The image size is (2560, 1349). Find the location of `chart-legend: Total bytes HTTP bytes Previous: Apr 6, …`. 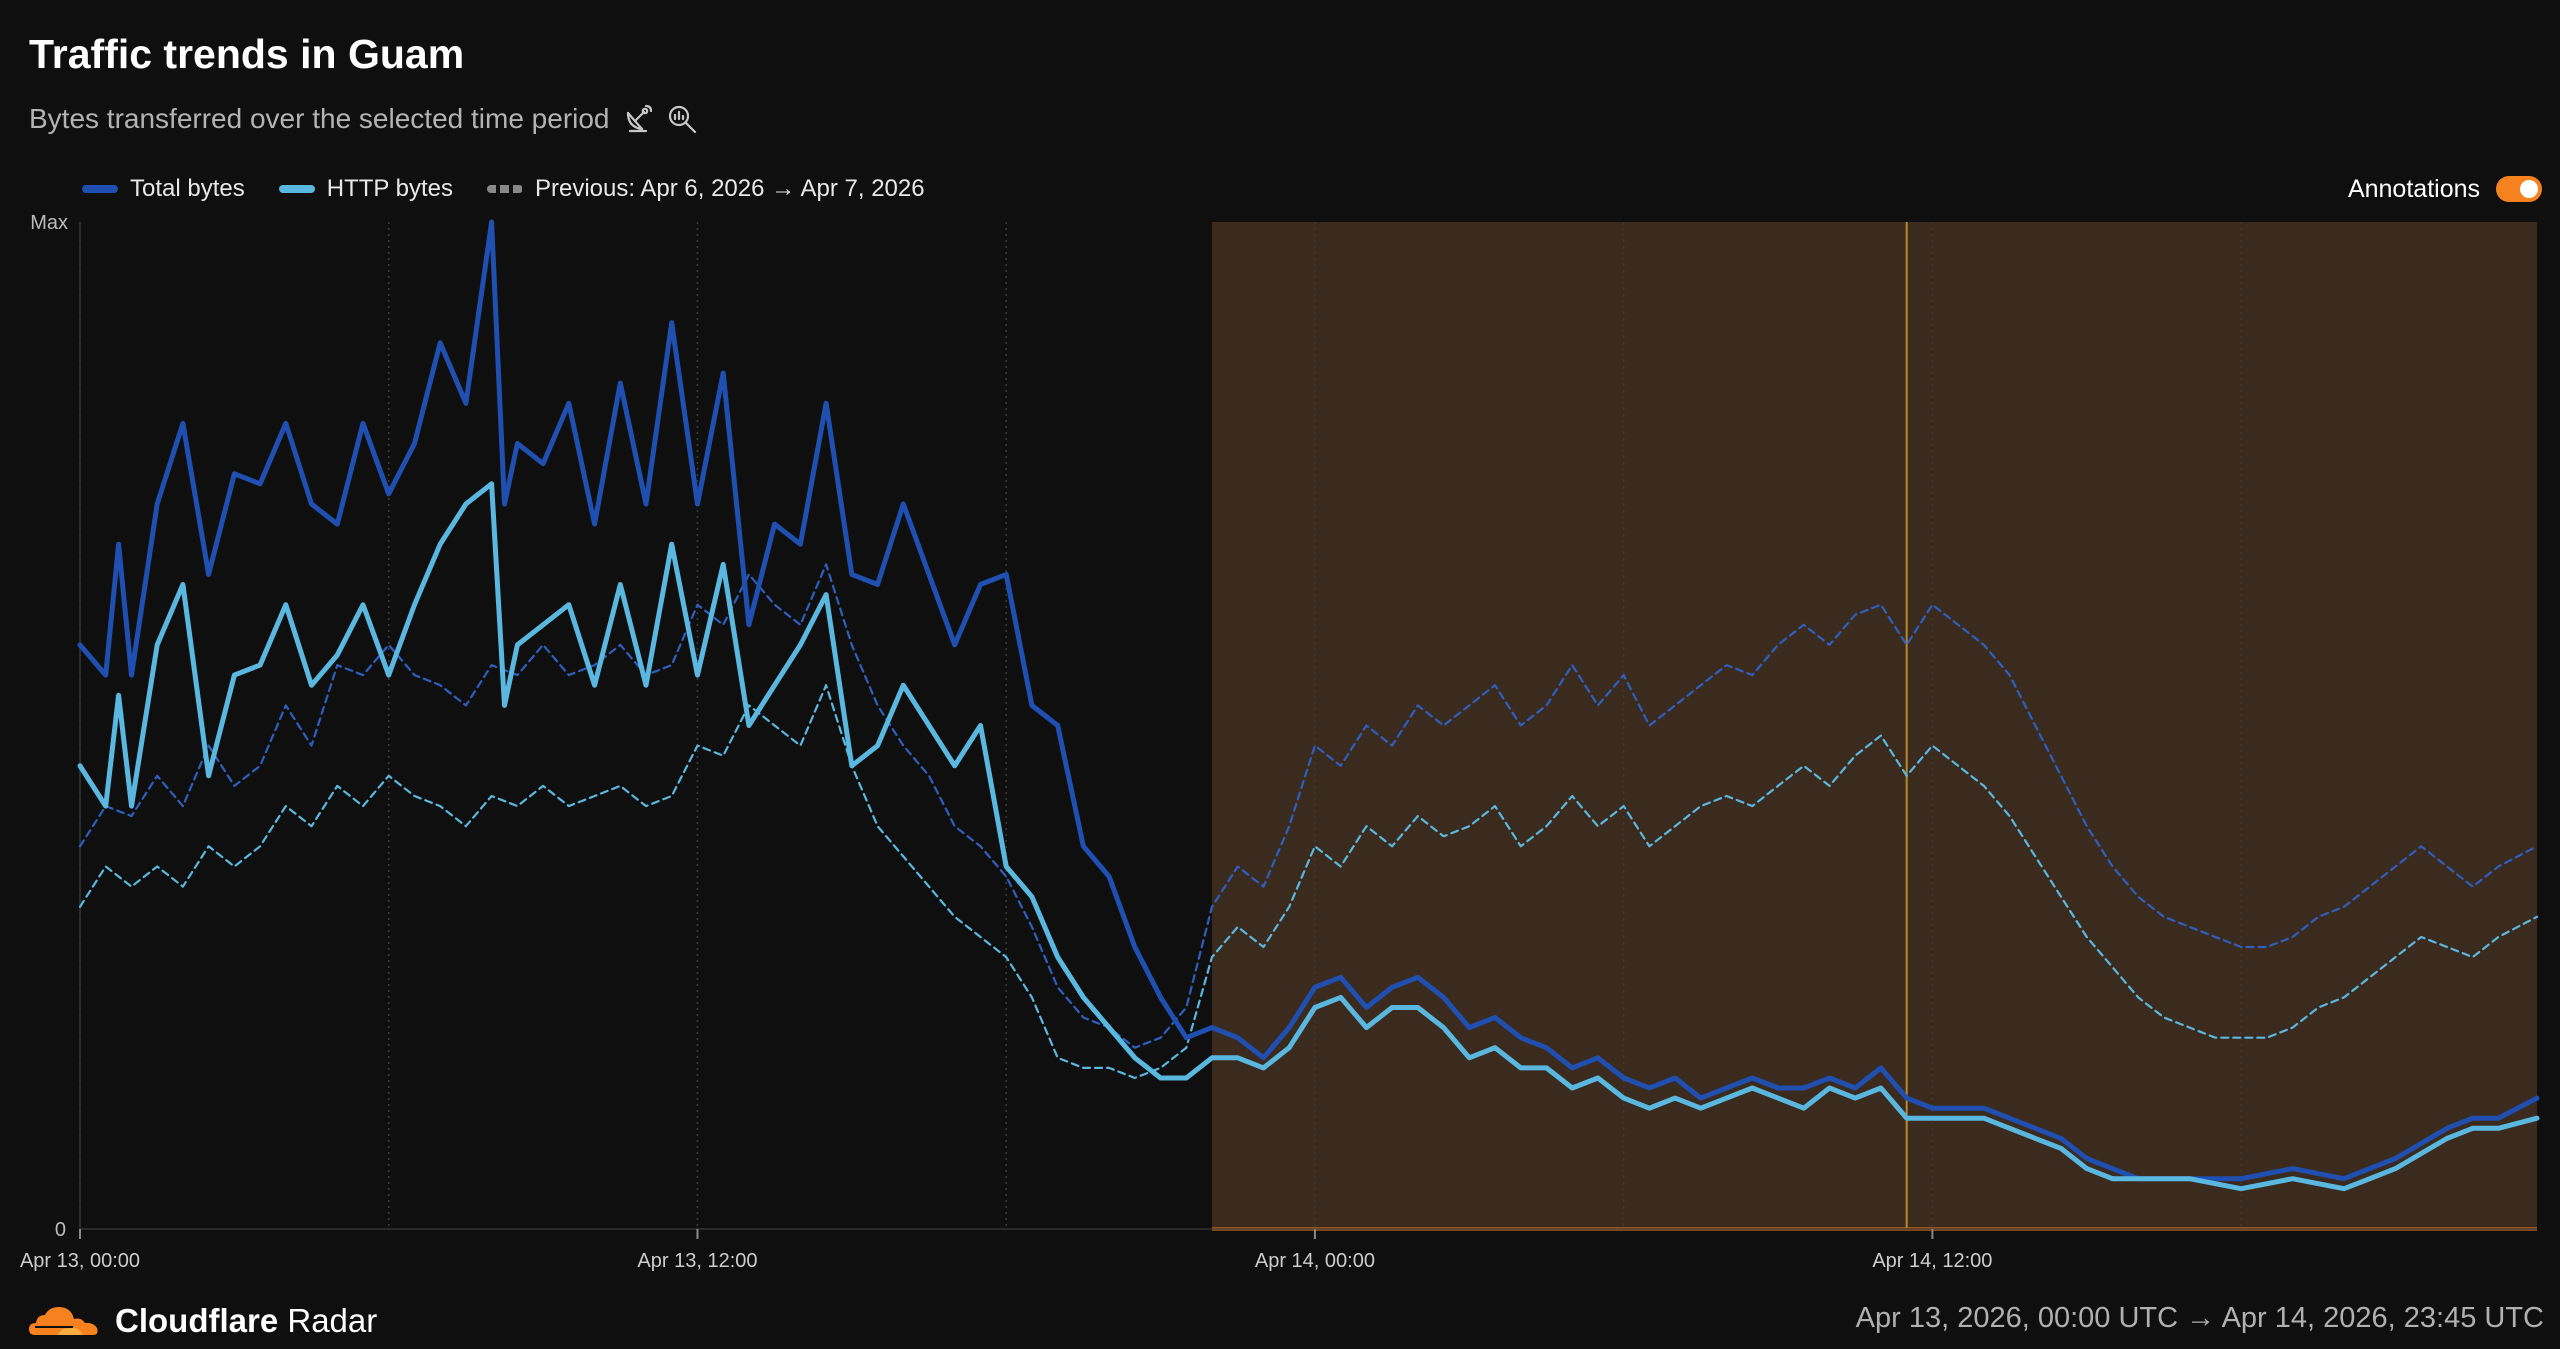

chart-legend: Total bytes HTTP bytes Previous: Apr 6, … is located at coordinates (503, 189).